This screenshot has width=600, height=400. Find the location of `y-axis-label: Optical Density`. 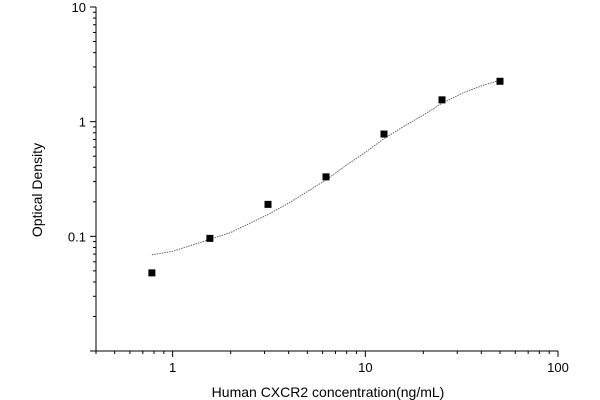

y-axis-label: Optical Density is located at coordinates (37, 190).